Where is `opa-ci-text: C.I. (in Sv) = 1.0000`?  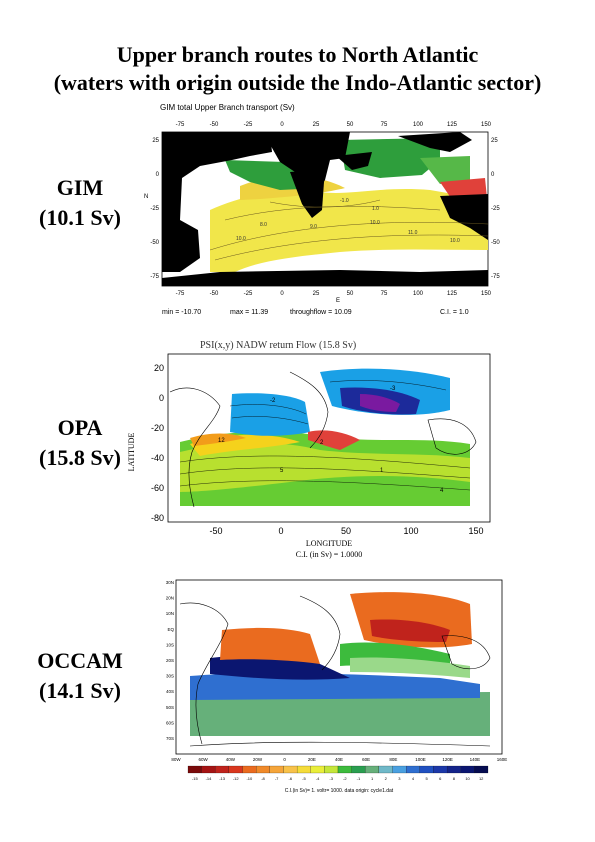
opa-ci-text: C.I. (in Sv) = 1.0000 is located at coordinates (329, 554).